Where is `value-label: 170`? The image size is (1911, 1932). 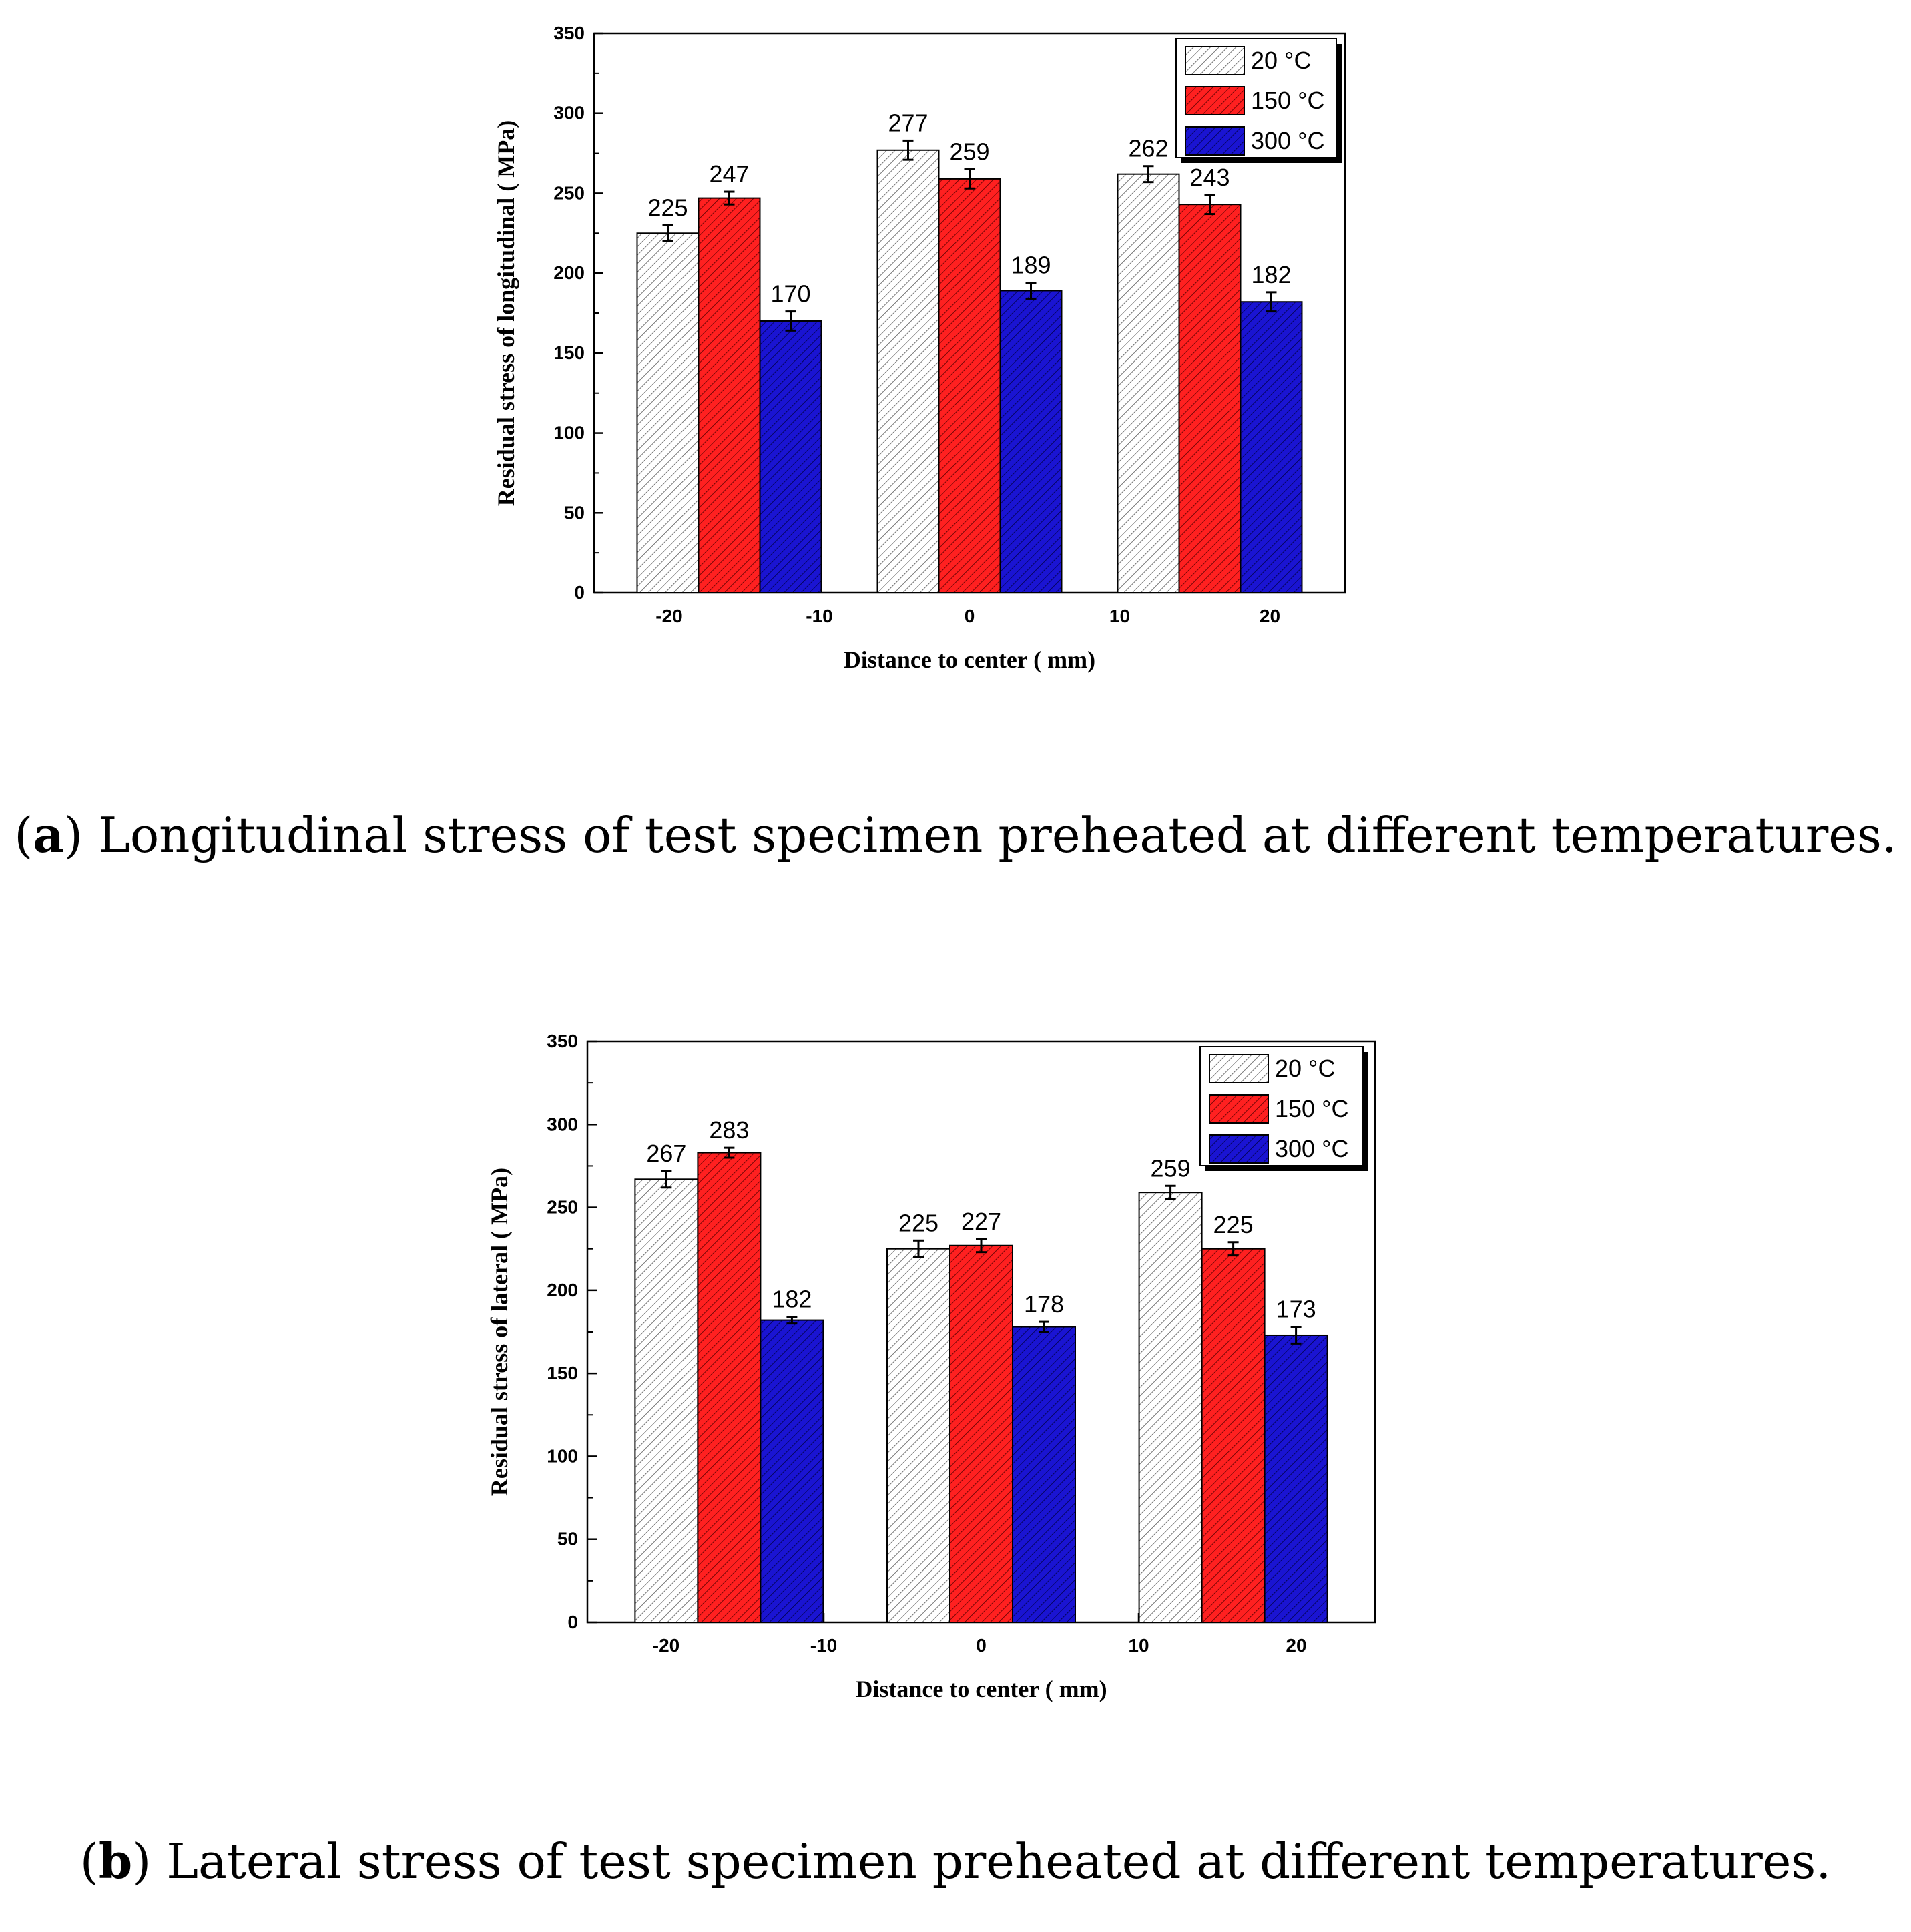 value-label: 170 is located at coordinates (790, 294).